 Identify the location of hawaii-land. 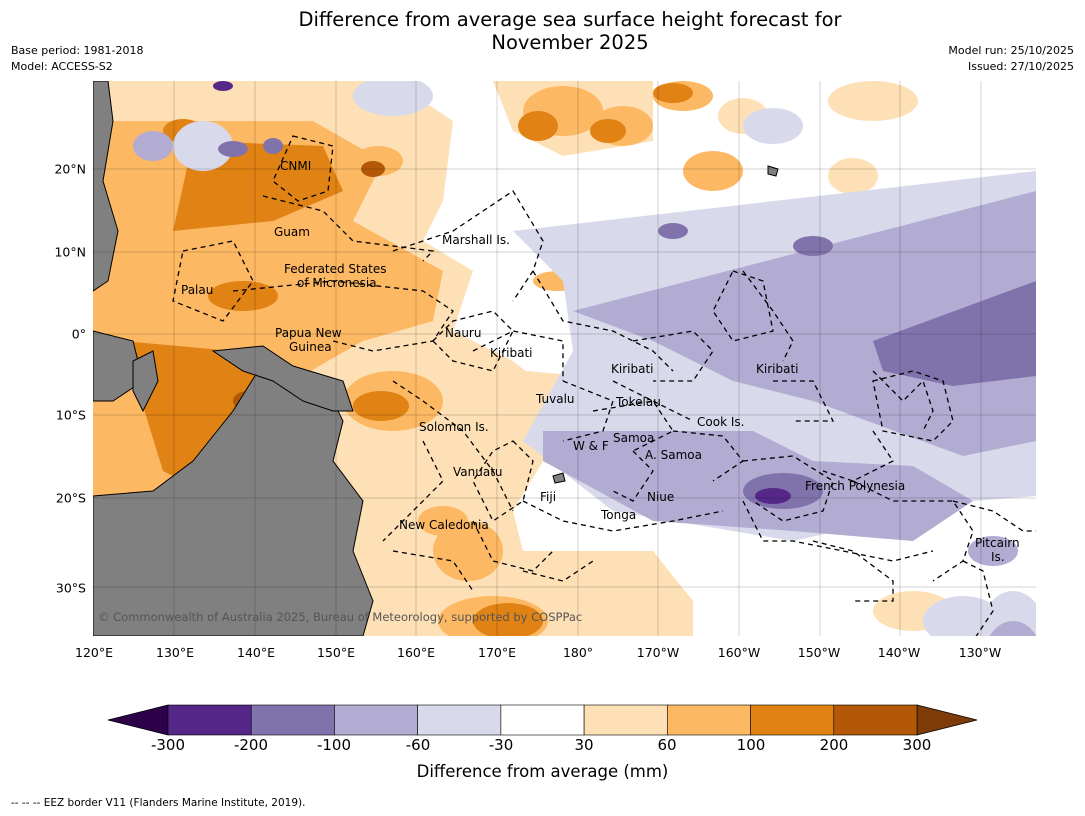
(773, 171).